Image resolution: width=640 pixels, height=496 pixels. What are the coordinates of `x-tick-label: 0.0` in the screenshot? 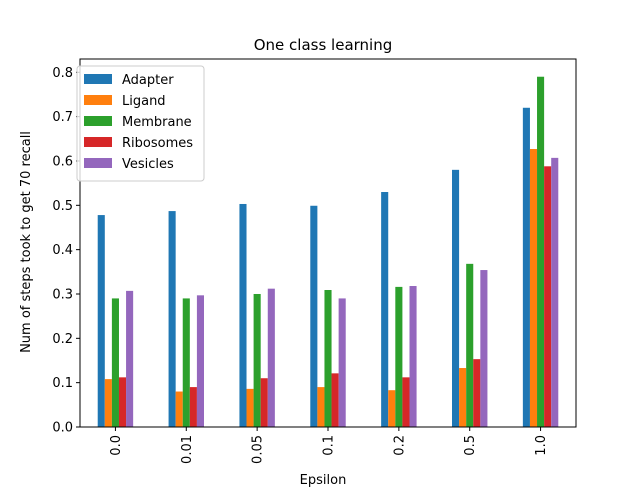 It's located at (116, 445).